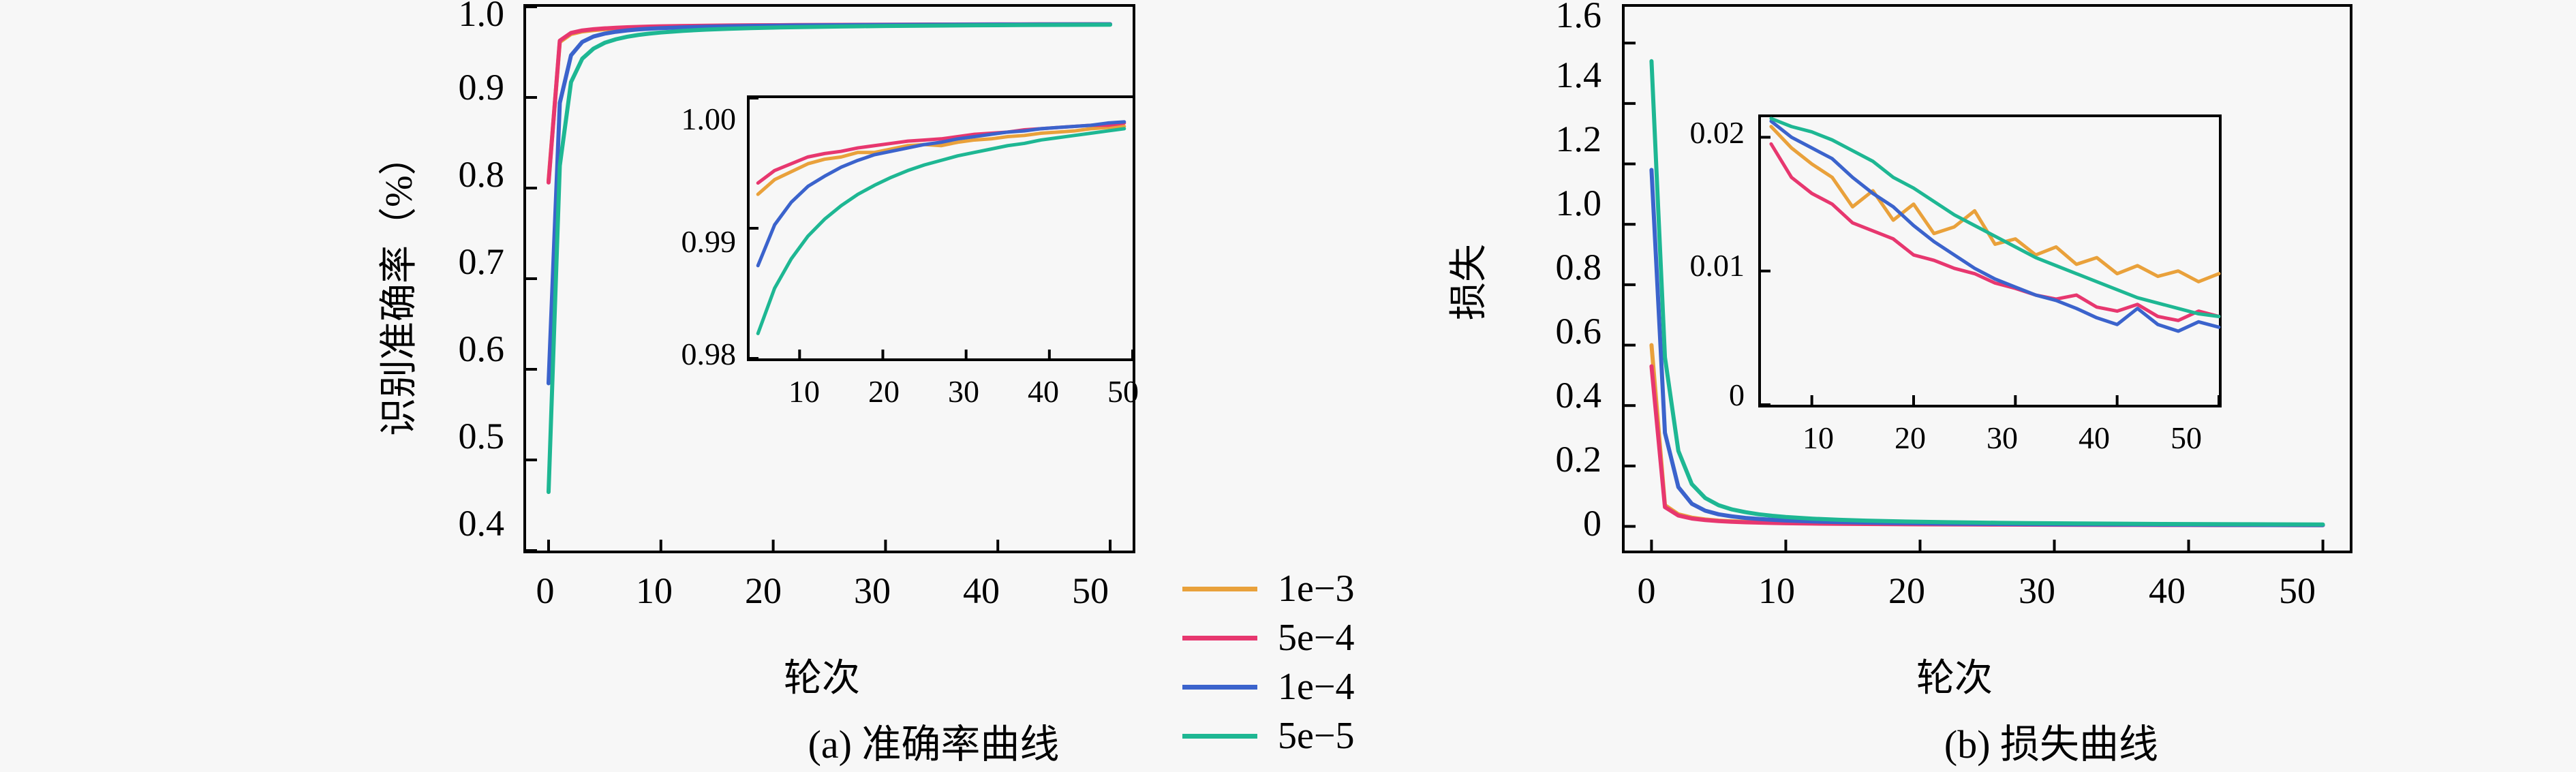 This screenshot has height=772, width=2576. Describe the element at coordinates (709, 354) in the screenshot. I see `panel-a-inset-ytick-0: 0.98` at that location.